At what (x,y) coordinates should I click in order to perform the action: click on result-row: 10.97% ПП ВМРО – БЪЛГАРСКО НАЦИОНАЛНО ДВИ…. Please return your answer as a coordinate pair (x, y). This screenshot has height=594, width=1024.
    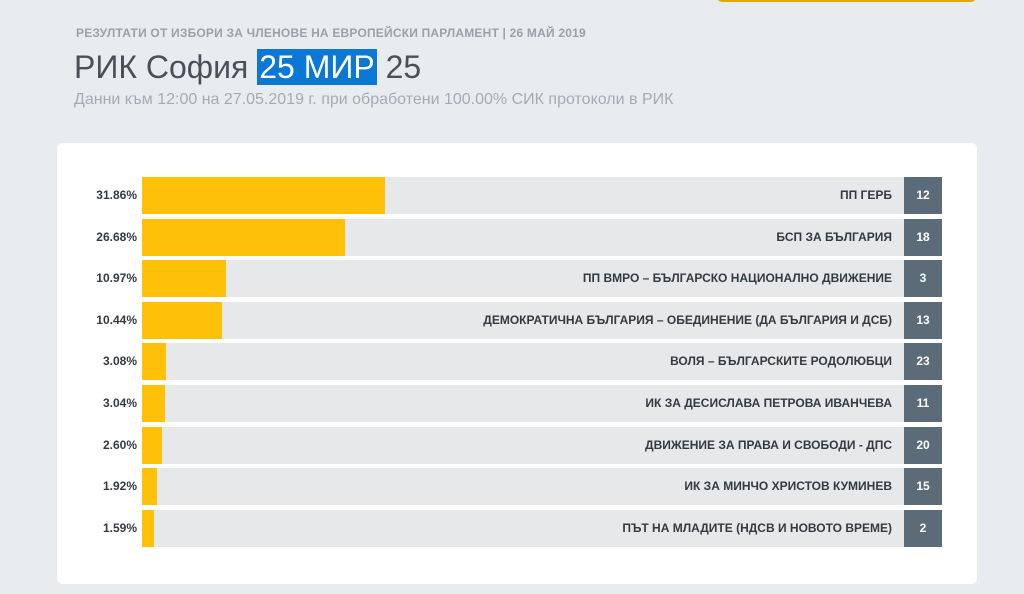
    Looking at the image, I should click on (517, 278).